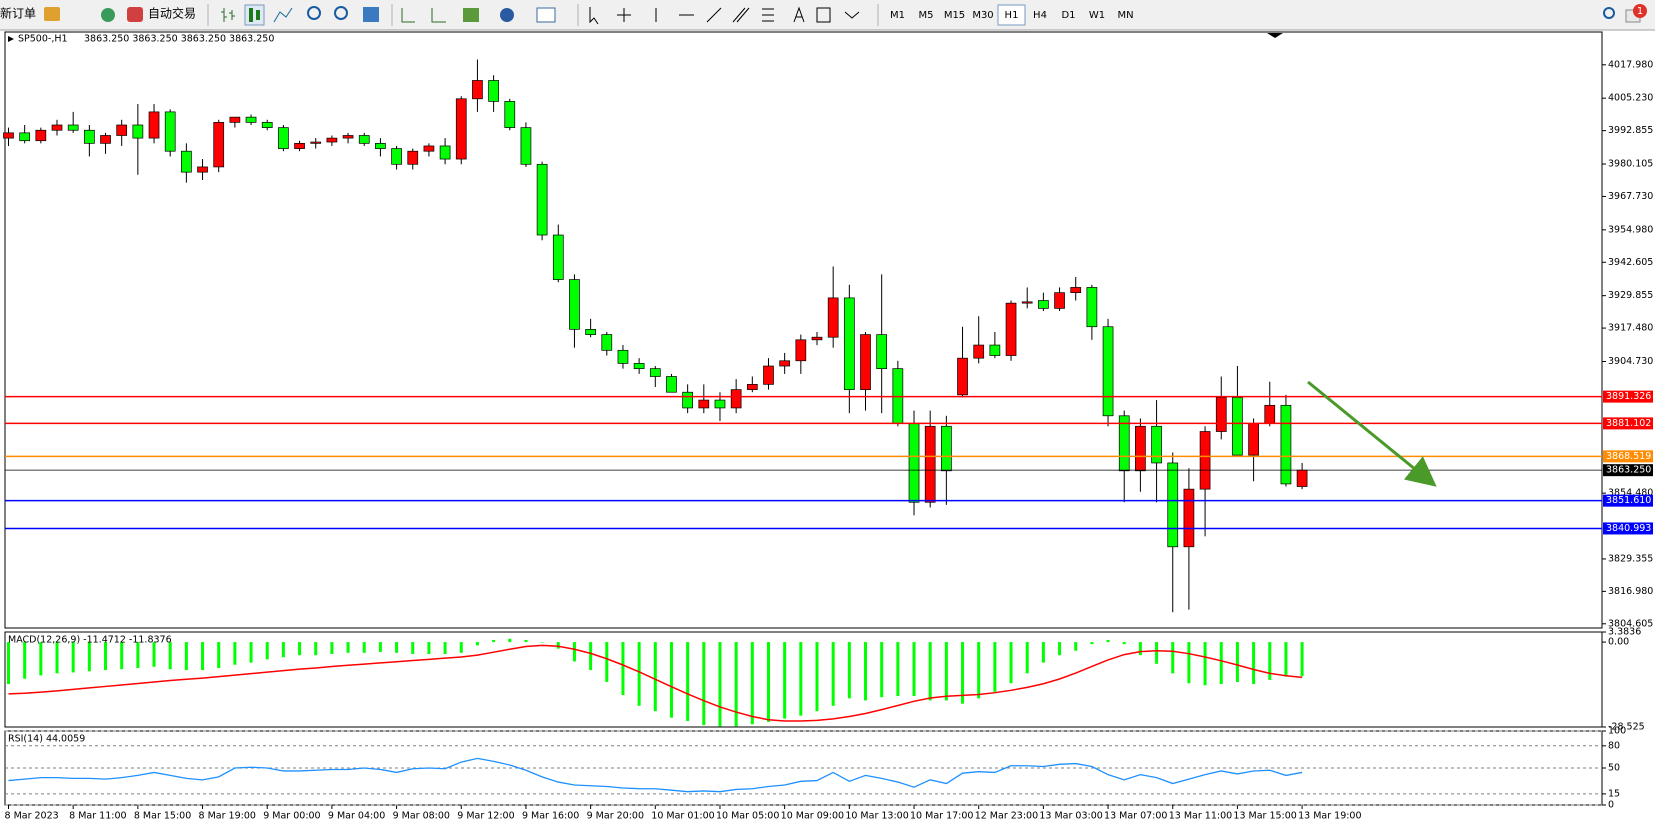 This screenshot has height=830, width=1655. I want to click on icon-market, so click(108, 15).